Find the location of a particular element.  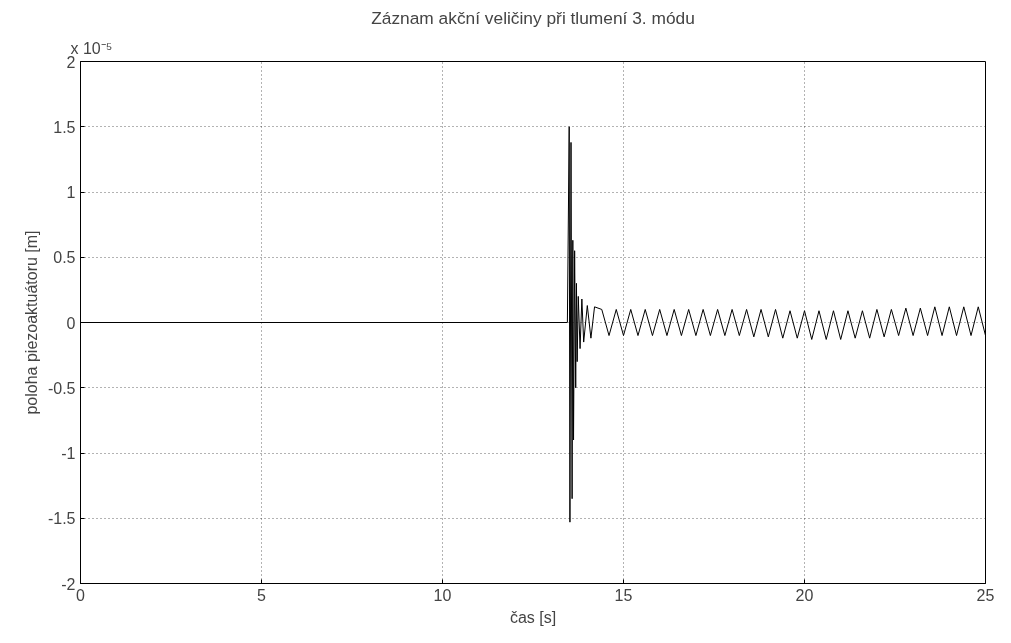

x-tick-label: 10 is located at coordinates (442, 595).